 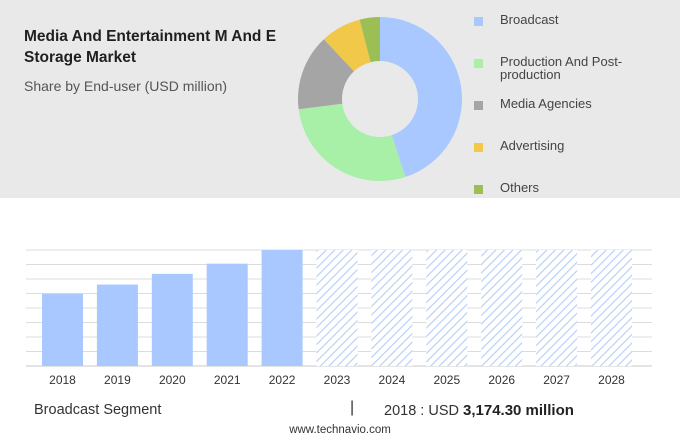 I want to click on segment-value-amount: 3,174.30 million, so click(x=518, y=410).